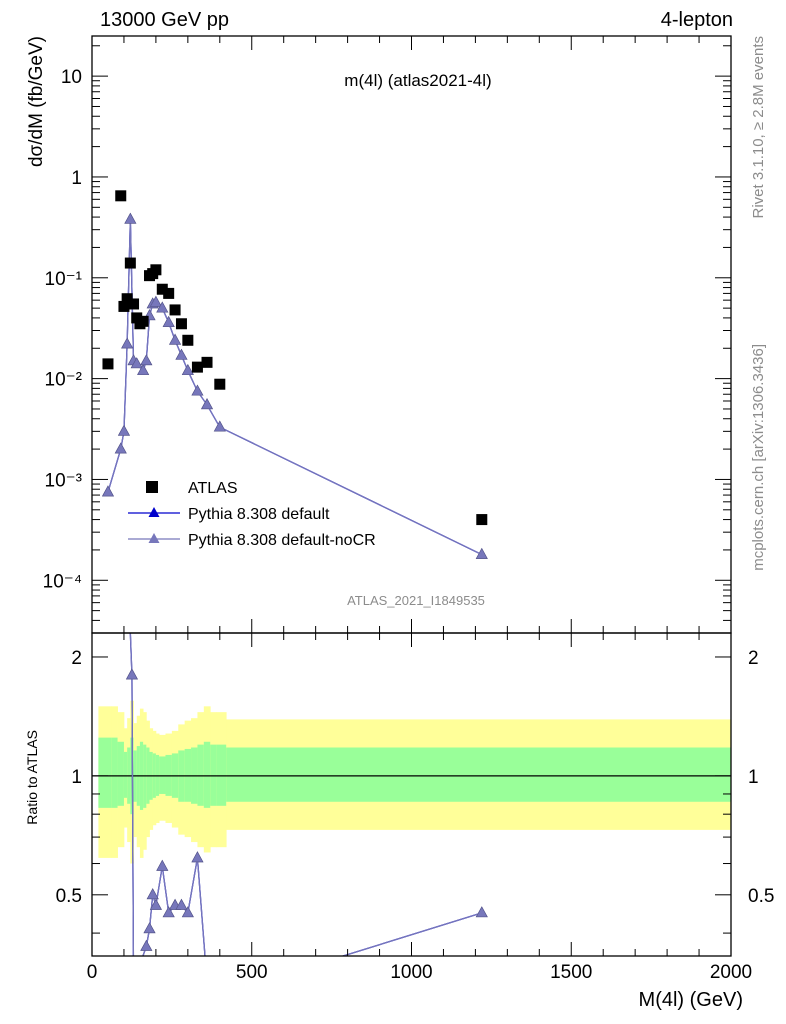  Describe the element at coordinates (69, 896) in the screenshot. I see `ratio-y-tick-label: 0.5` at that location.